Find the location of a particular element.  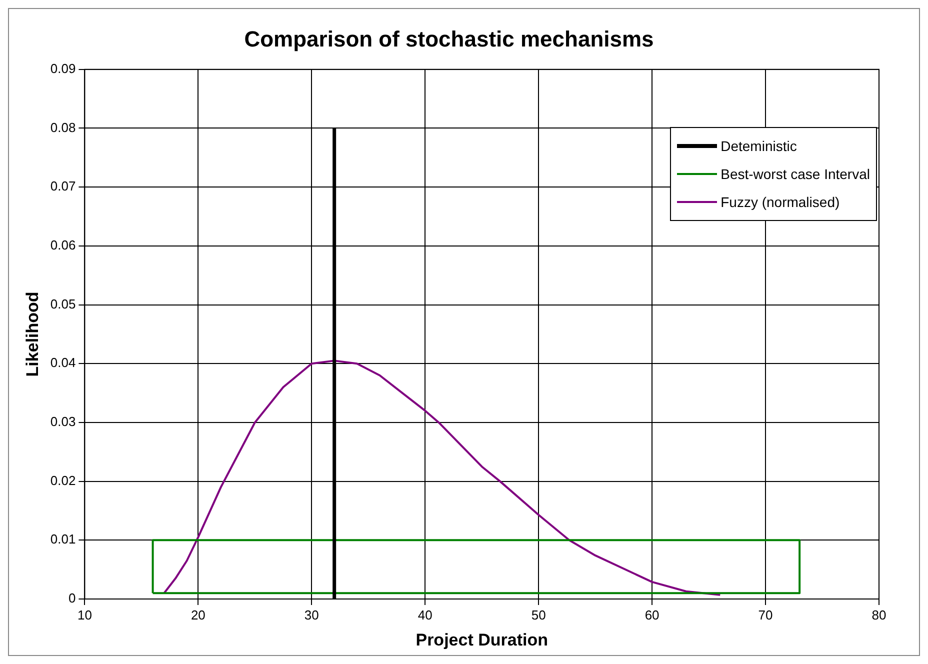

x-tick-label: 30 is located at coordinates (311, 614).